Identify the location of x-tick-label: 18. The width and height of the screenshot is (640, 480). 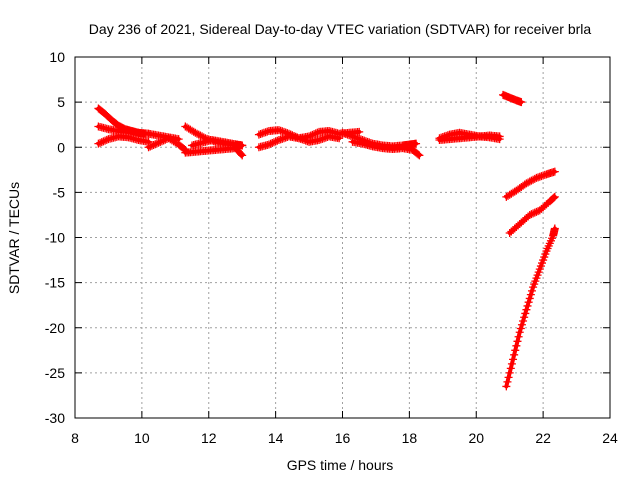
(410, 438).